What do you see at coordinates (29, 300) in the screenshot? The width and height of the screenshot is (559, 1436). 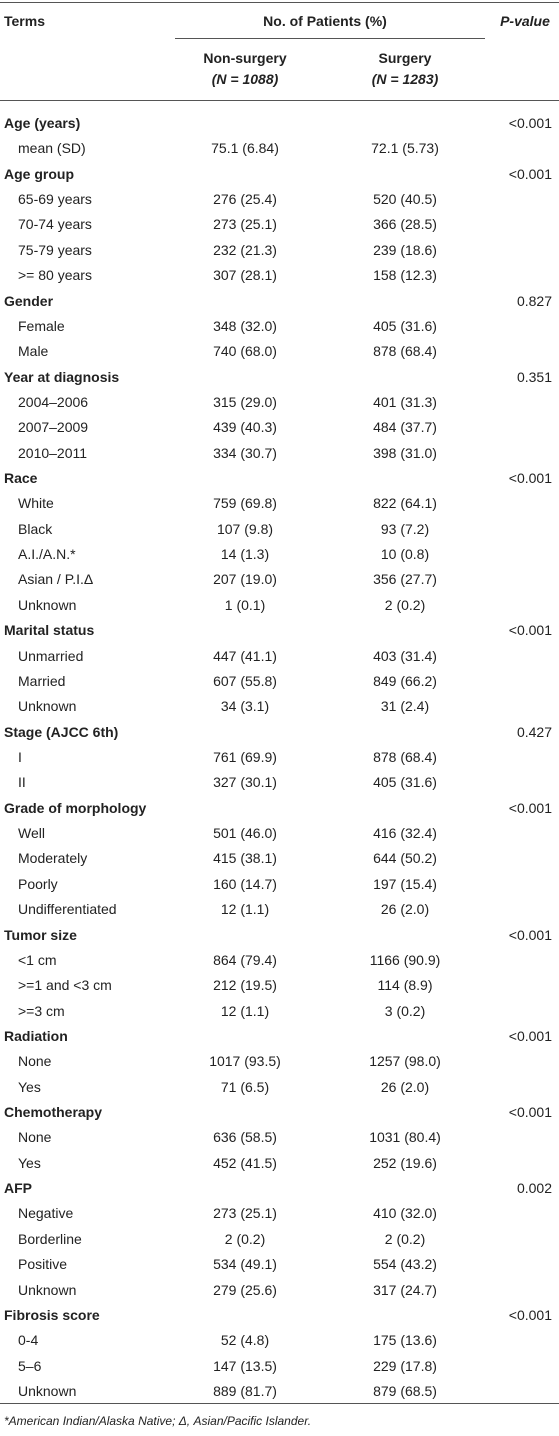 I see `section-title: Gender` at bounding box center [29, 300].